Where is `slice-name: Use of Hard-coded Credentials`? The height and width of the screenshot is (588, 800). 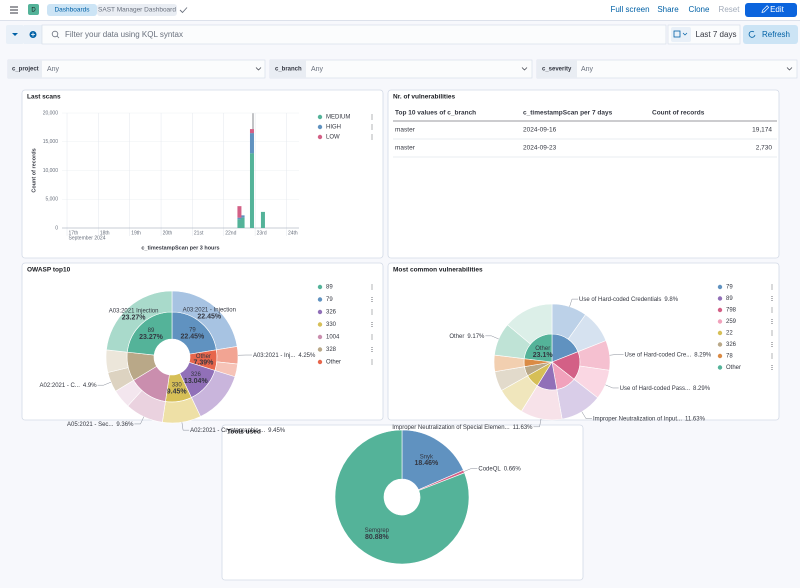 slice-name: Use of Hard-coded Credentials is located at coordinates (620, 300).